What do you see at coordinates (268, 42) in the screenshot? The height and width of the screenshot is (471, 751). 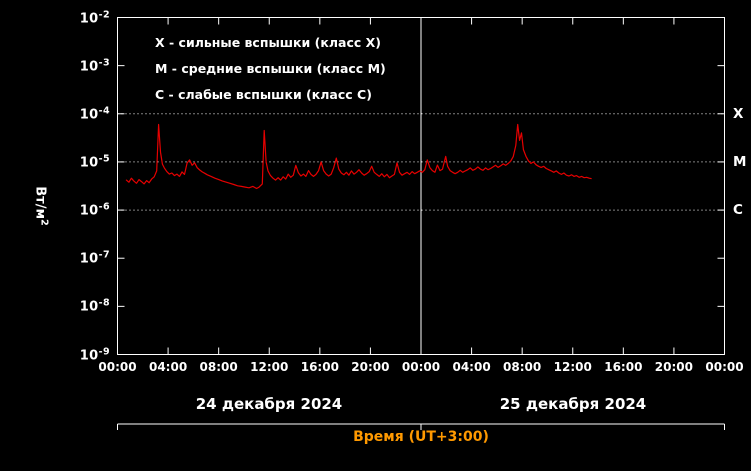 I see `legend-item-x-class: X - сильные вспышки (класс X)` at bounding box center [268, 42].